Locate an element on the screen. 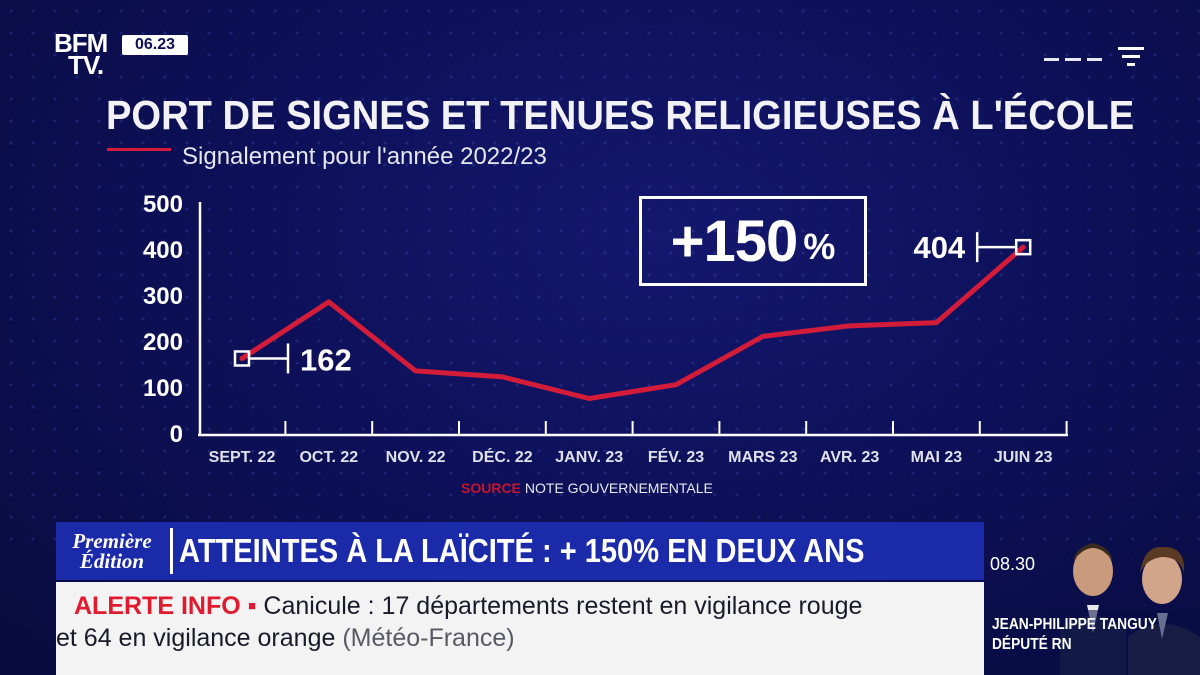 This screenshot has height=675, width=1200. y-tick-label: 0 is located at coordinates (176, 434).